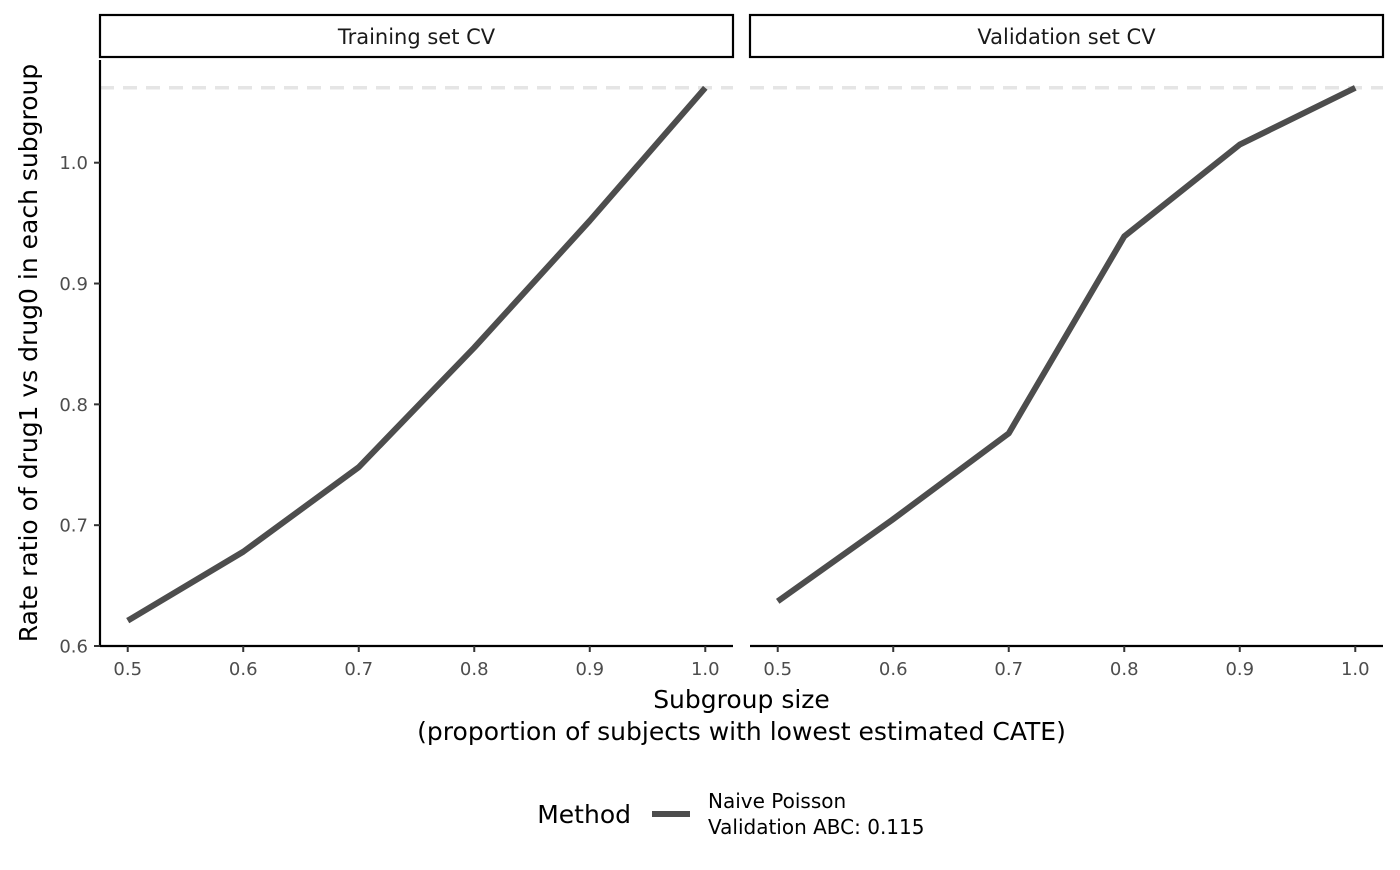 Image resolution: width=1400 pixels, height=870 pixels. What do you see at coordinates (73, 163) in the screenshot?
I see `y-tick-label: 1.0` at bounding box center [73, 163].